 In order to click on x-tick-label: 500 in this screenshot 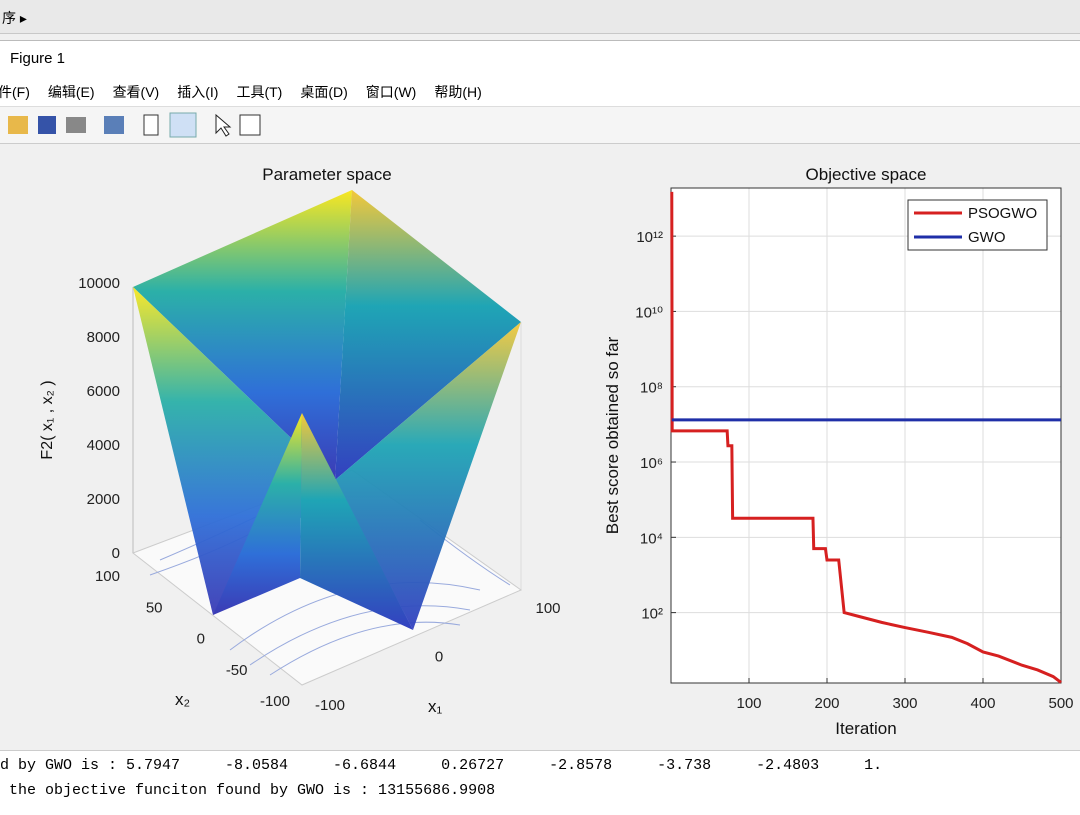, I will do `click(1060, 703)`.